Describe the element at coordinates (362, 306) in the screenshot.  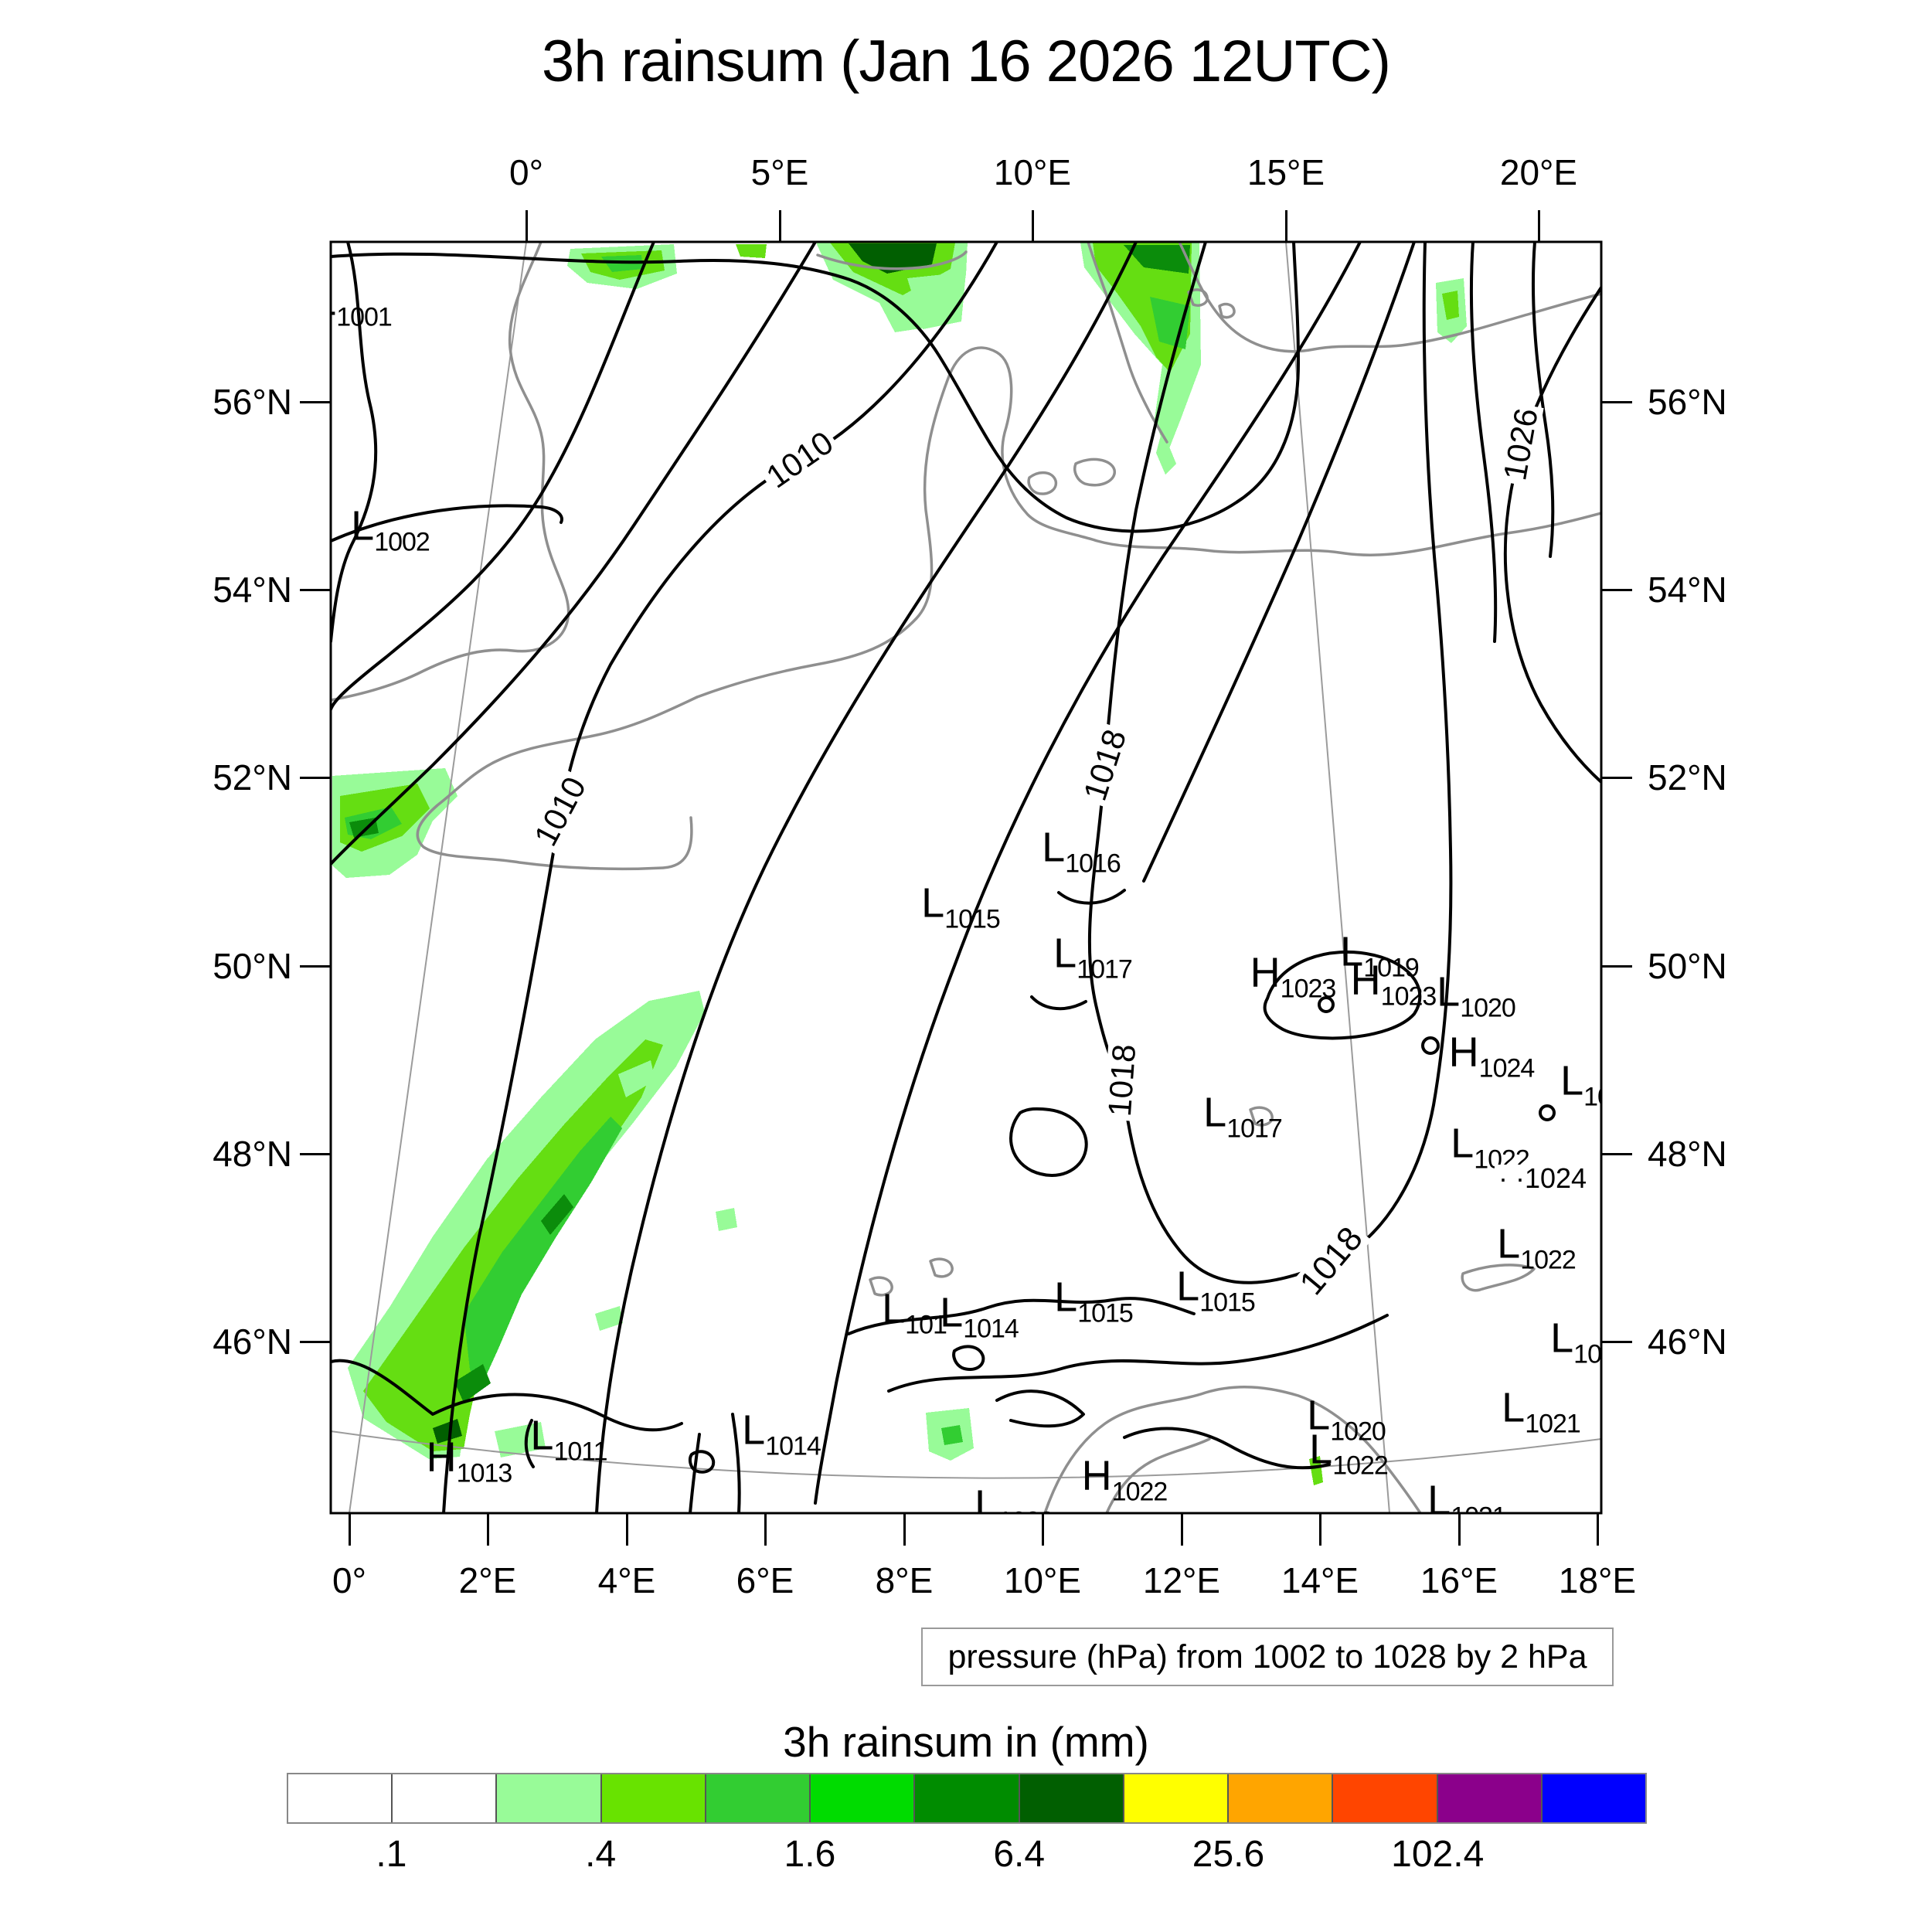
I see `low-pressure-marker: L1001` at that location.